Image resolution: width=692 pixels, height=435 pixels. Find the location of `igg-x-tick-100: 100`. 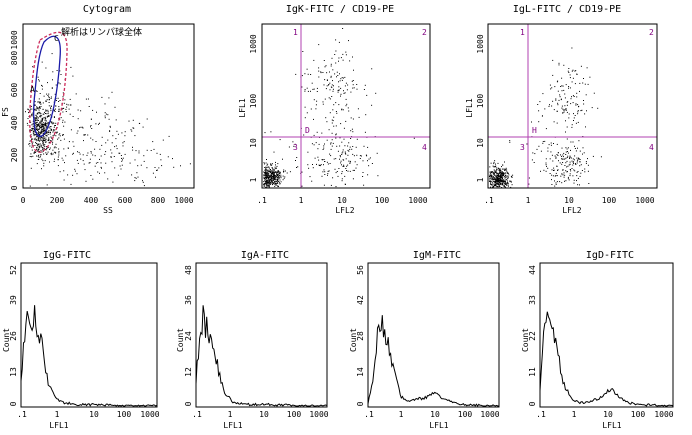

igg-x-tick-100: 100 is located at coordinates (124, 414).